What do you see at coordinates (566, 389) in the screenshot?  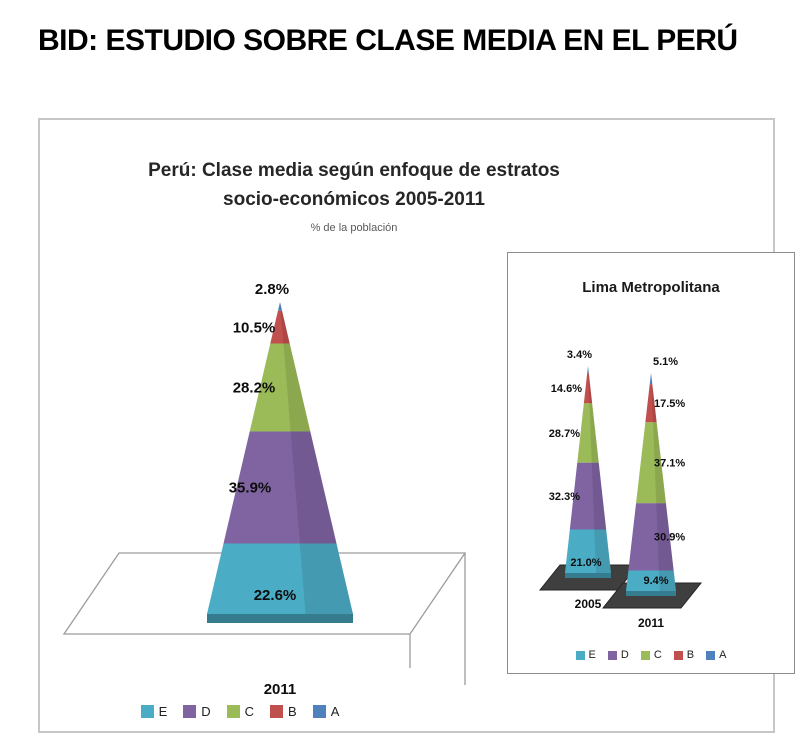 I see `segment-label-B: 14.6%` at bounding box center [566, 389].